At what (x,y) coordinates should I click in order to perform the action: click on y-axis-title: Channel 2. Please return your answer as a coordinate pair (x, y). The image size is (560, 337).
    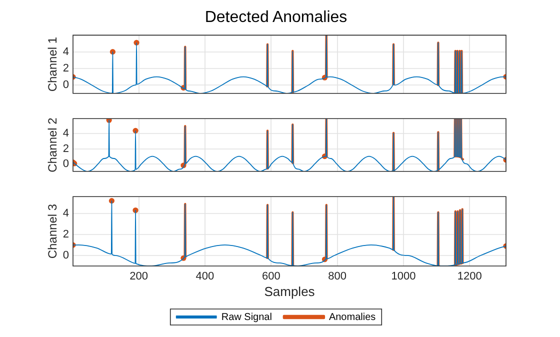
    Looking at the image, I should click on (53, 144).